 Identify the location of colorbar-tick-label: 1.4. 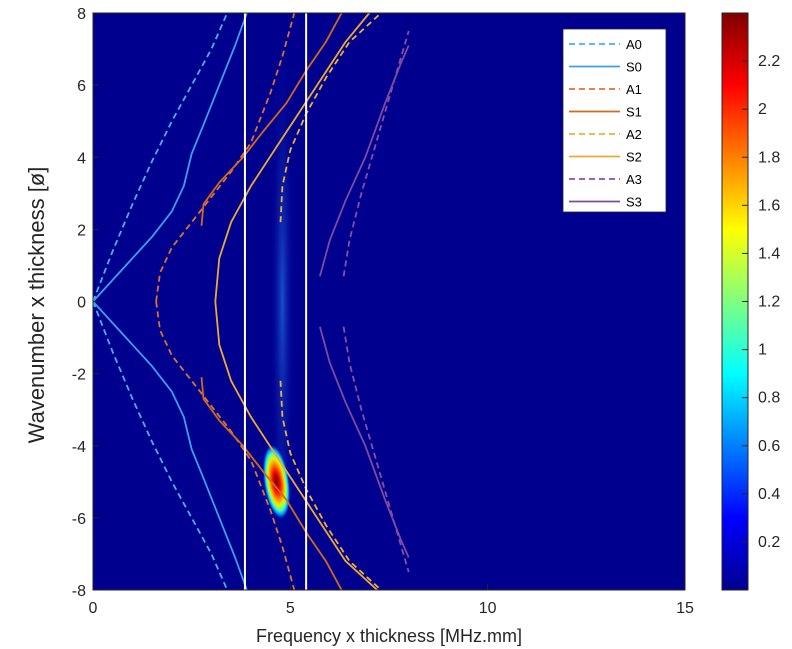
(769, 253).